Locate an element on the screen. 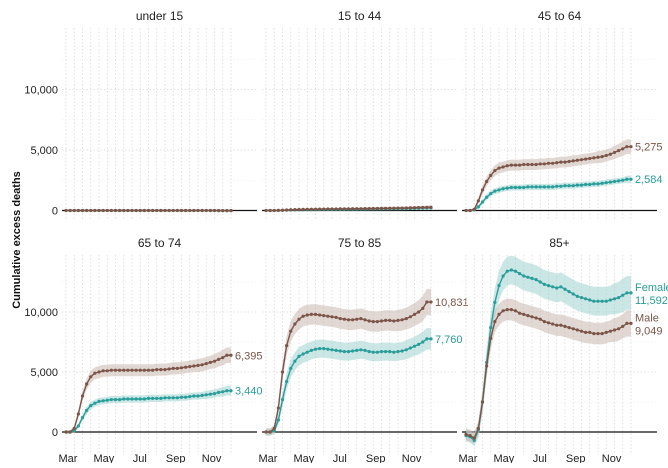 This screenshot has height=468, width=668. x-tick-label: May is located at coordinates (303, 458).